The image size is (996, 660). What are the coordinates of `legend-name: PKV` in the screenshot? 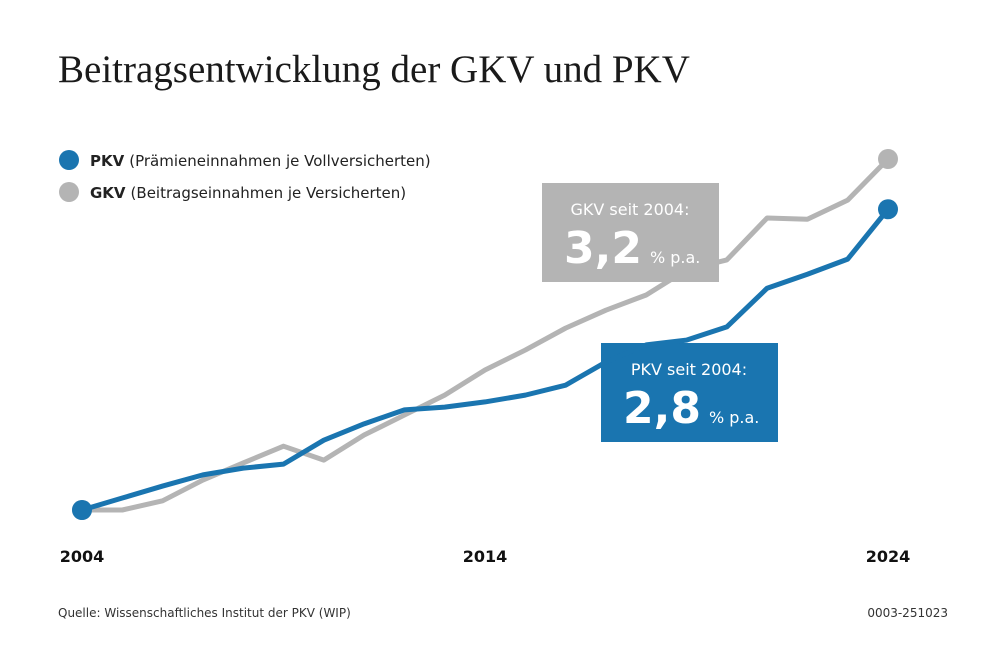 It's located at (107, 161).